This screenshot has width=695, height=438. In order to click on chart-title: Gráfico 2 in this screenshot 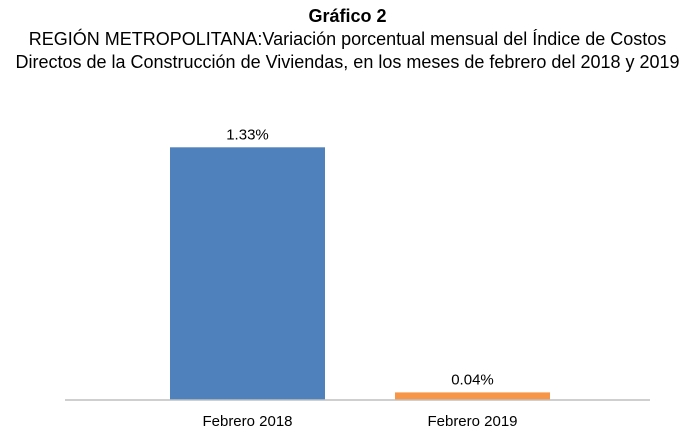, I will do `click(347, 16)`.